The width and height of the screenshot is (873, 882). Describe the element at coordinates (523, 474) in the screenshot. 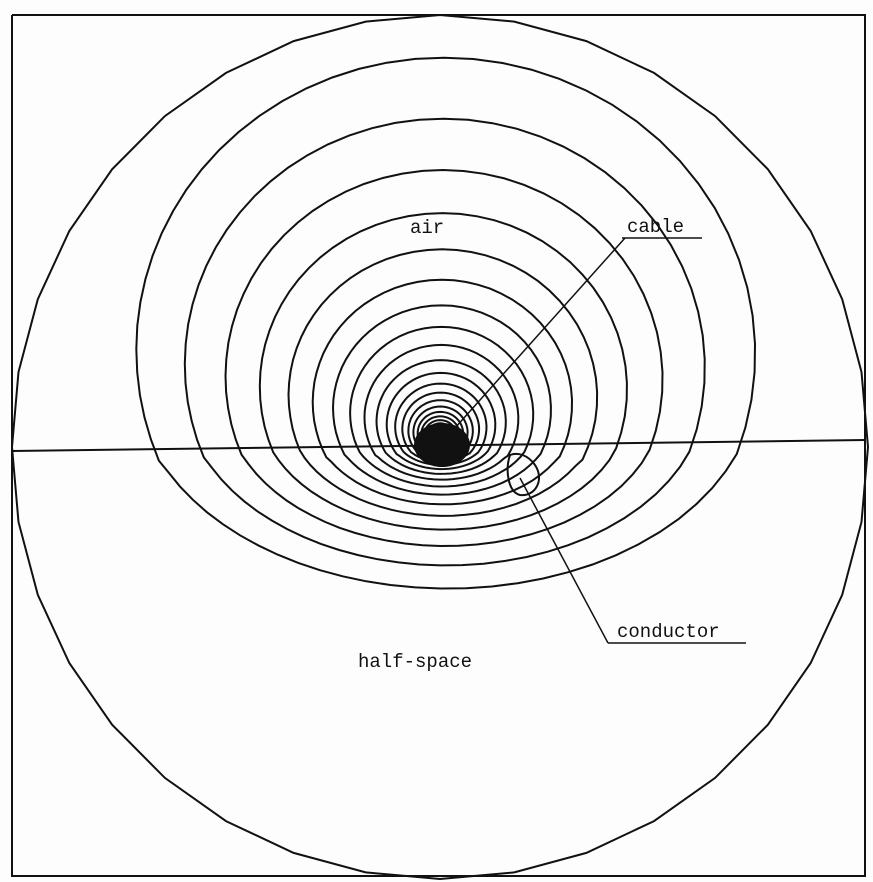

I see `conductor-loop` at that location.